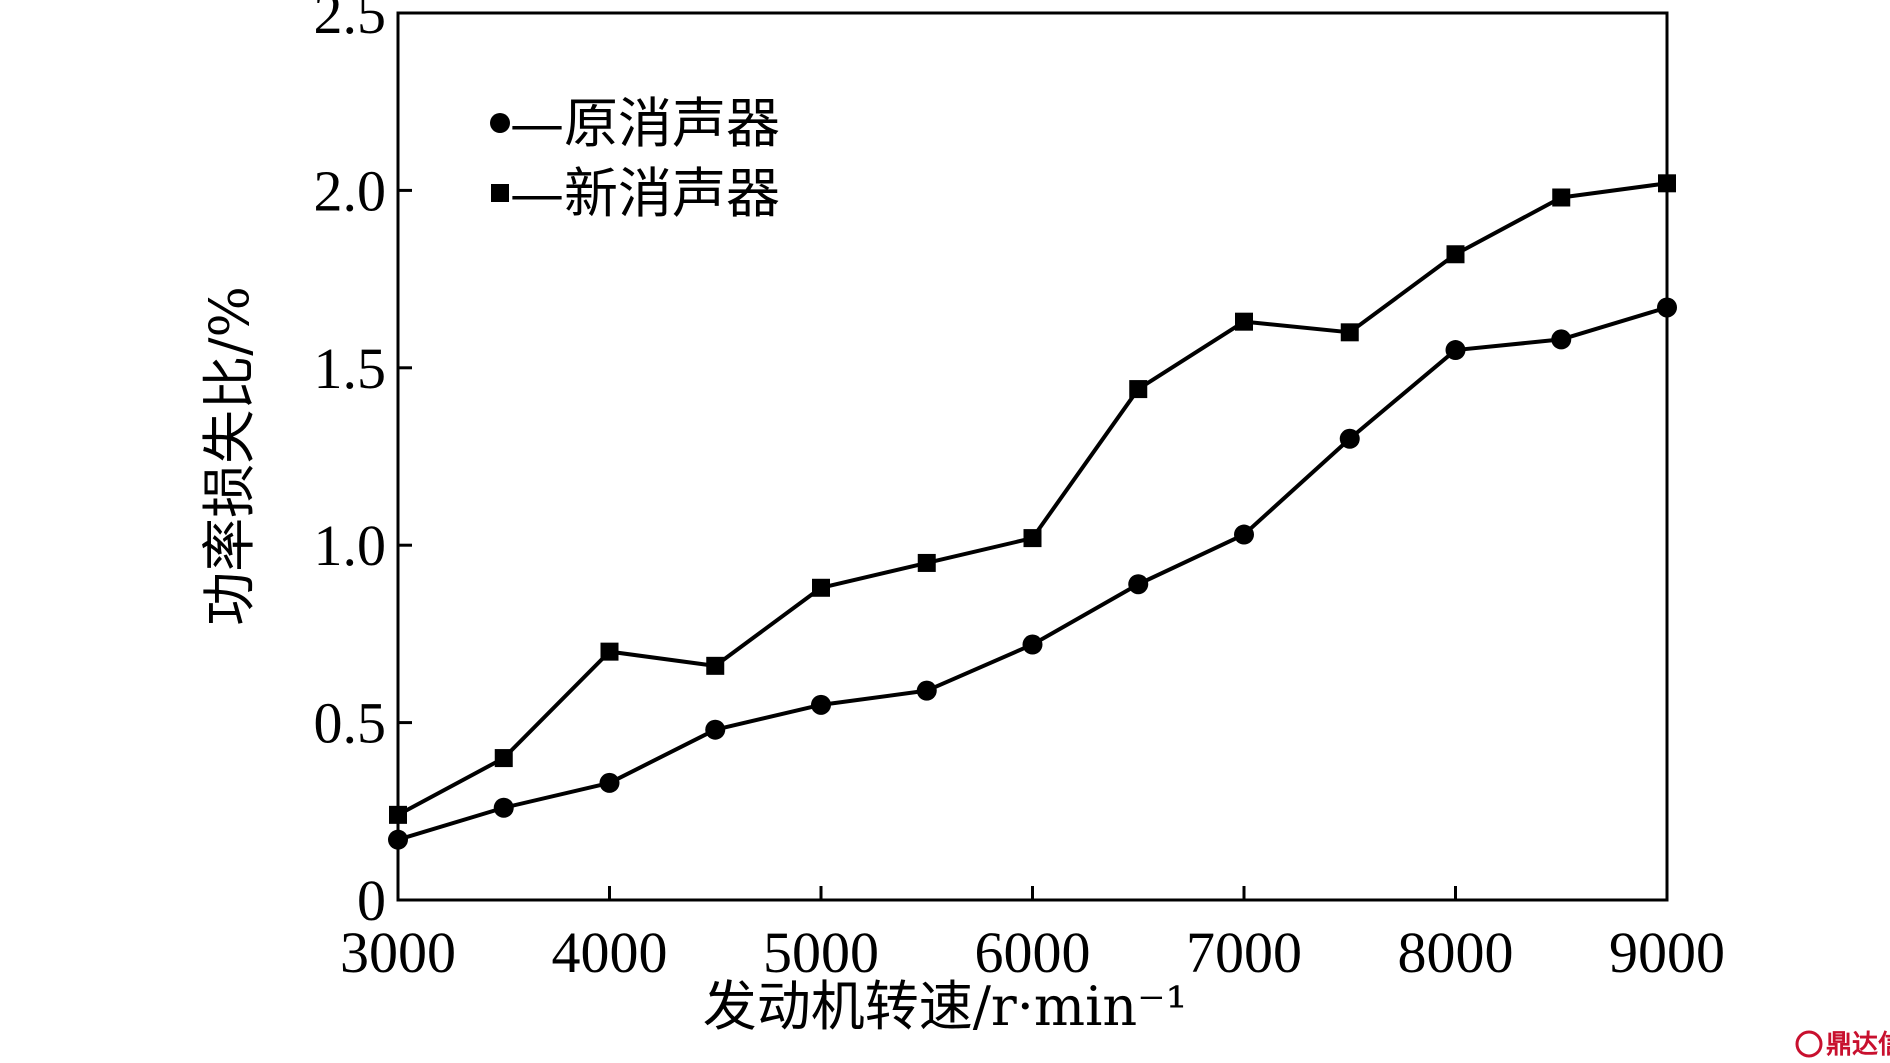 This screenshot has width=1890, height=1063. I want to click on watermark: 鼎达信, so click(1842, 1045).